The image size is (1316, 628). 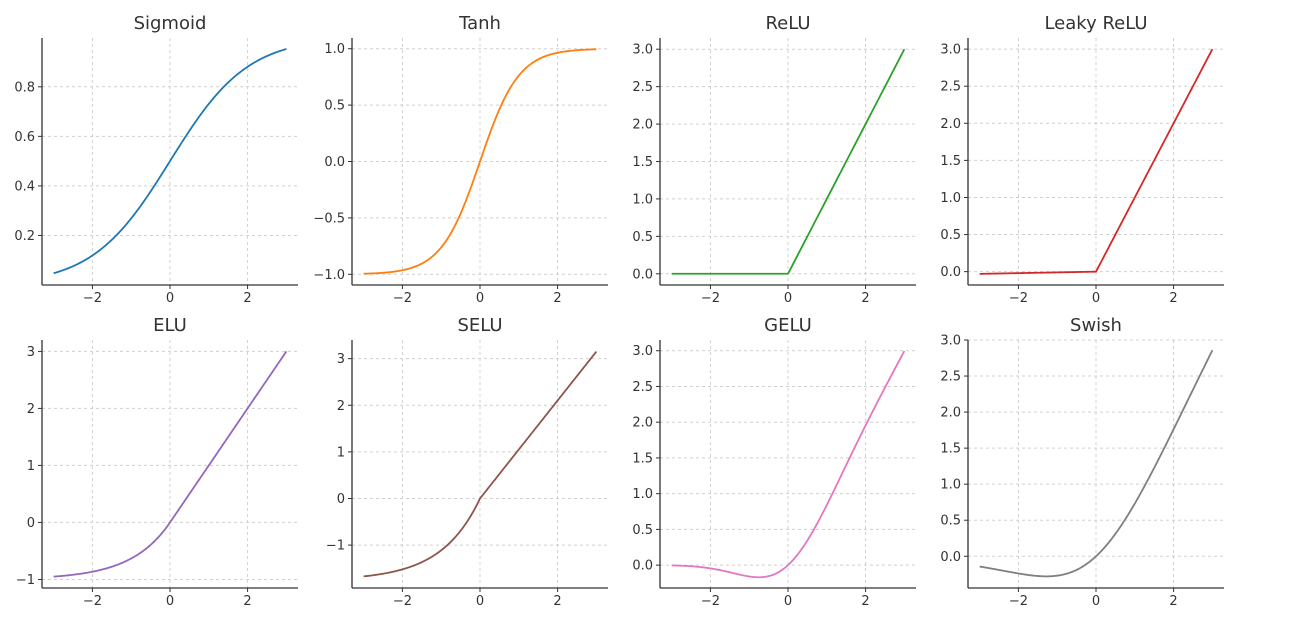 What do you see at coordinates (170, 325) in the screenshot?
I see `subplot-title: ELU` at bounding box center [170, 325].